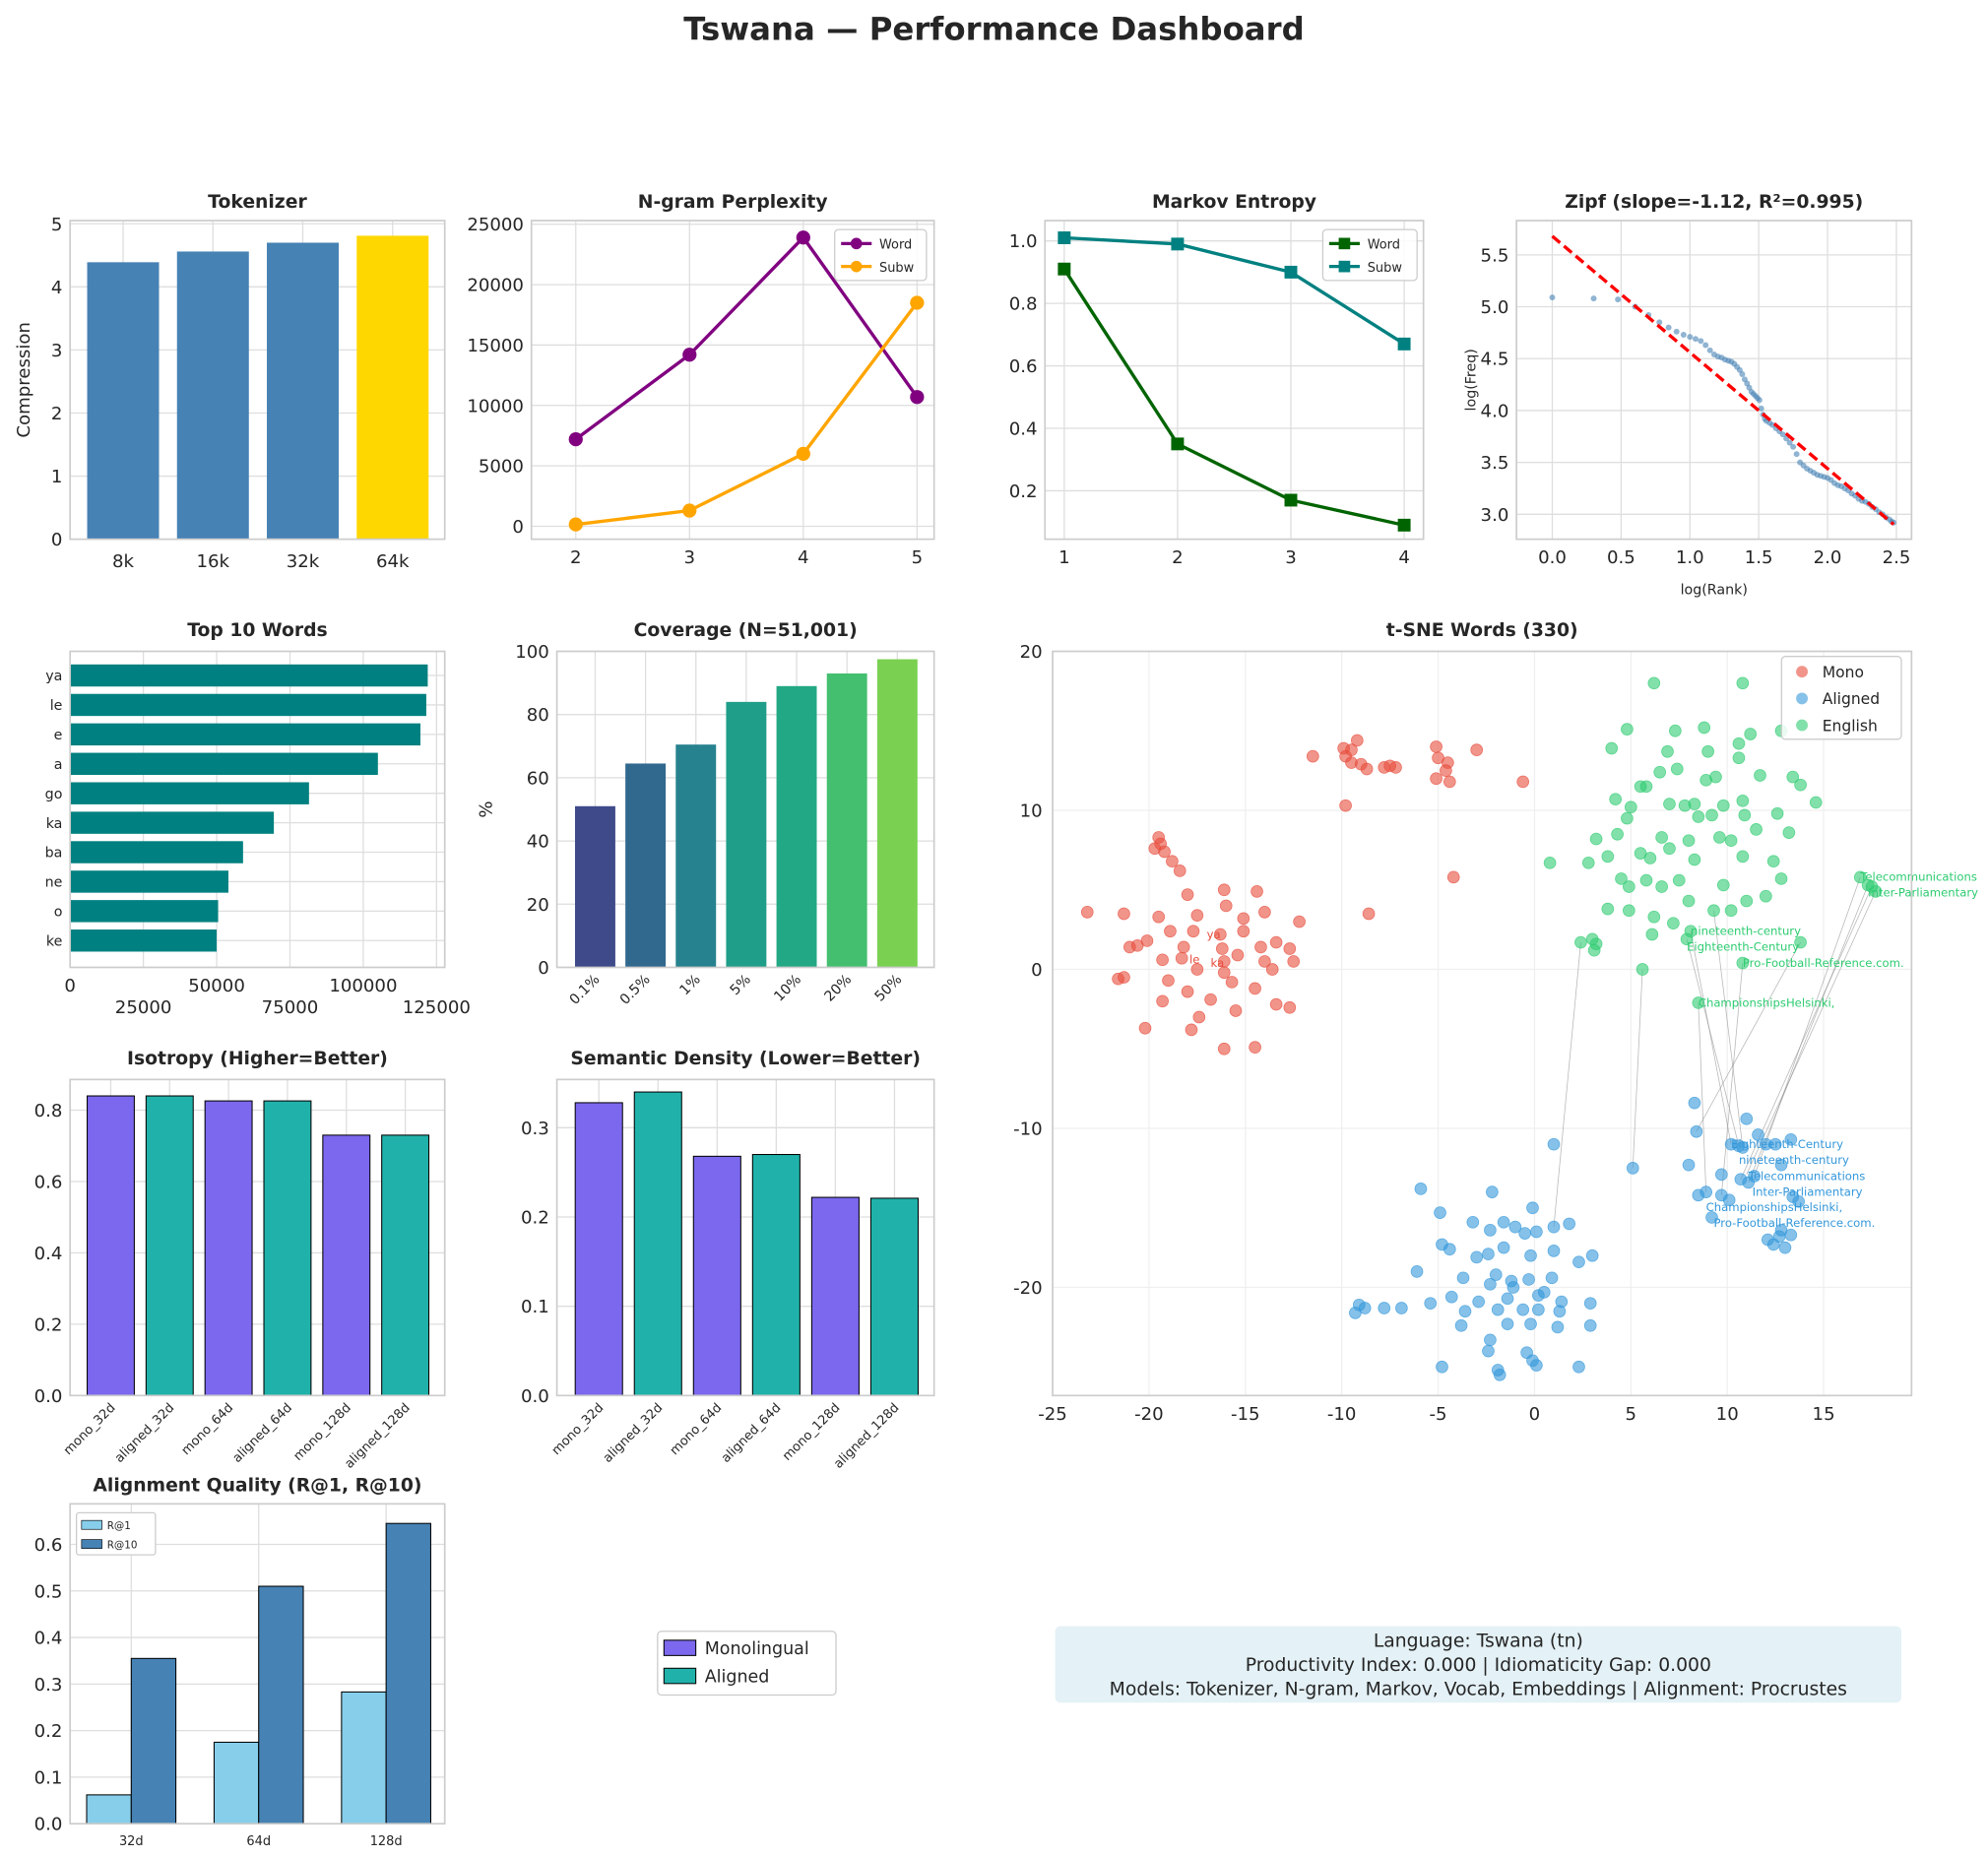  Describe the element at coordinates (216, 986) in the screenshot. I see `x-tick-label: 50000` at that location.